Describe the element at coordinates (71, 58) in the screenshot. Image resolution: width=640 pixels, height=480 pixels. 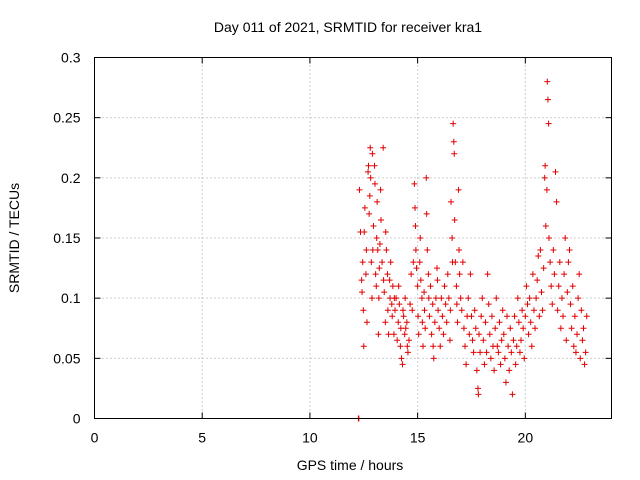
I see `y-tick-label: 0.3` at that location.